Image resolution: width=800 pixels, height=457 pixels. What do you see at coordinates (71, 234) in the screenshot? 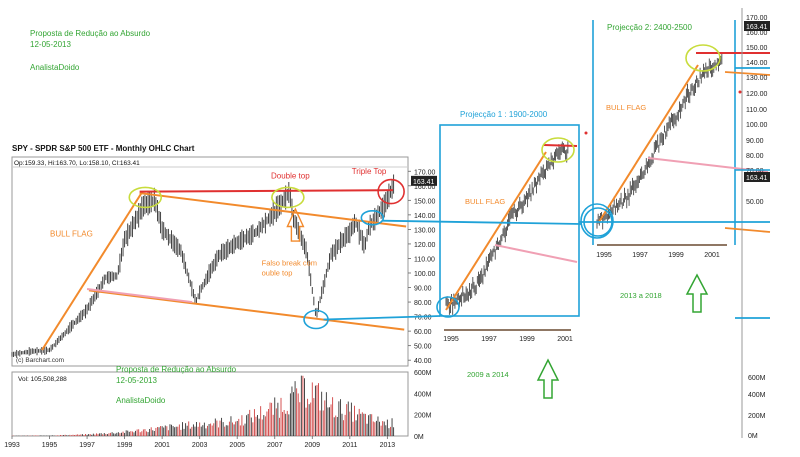
I see `annotation-label: BULL FLAG` at bounding box center [71, 234].